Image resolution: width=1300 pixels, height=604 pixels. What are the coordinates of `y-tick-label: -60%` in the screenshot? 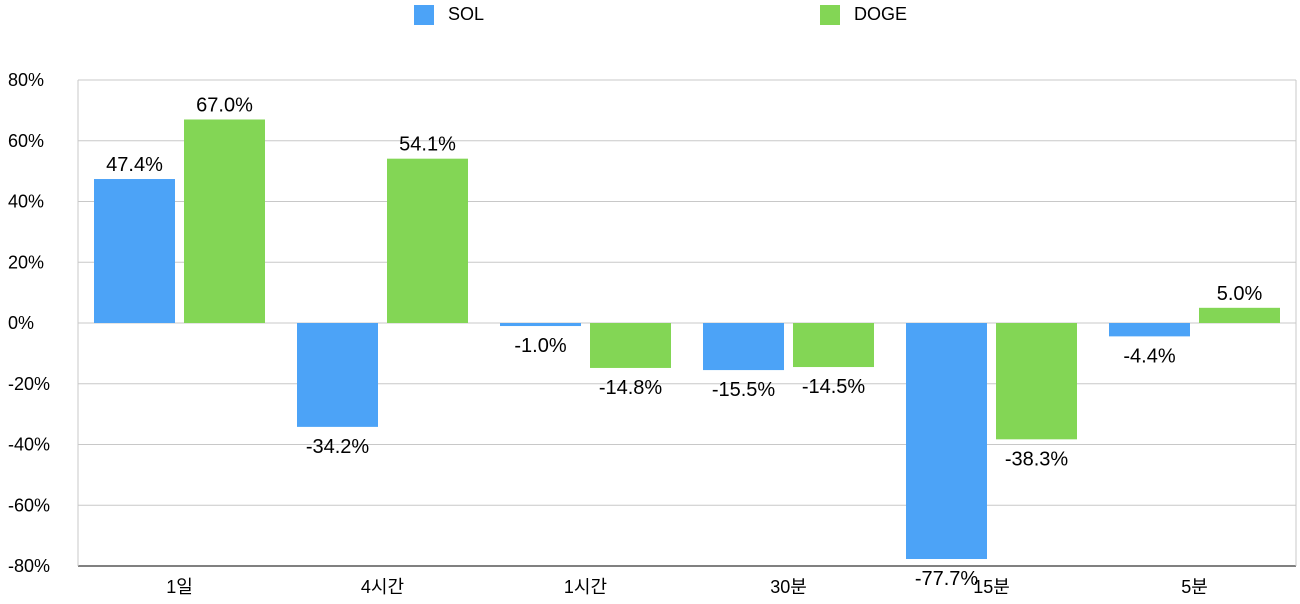 It's located at (29, 505).